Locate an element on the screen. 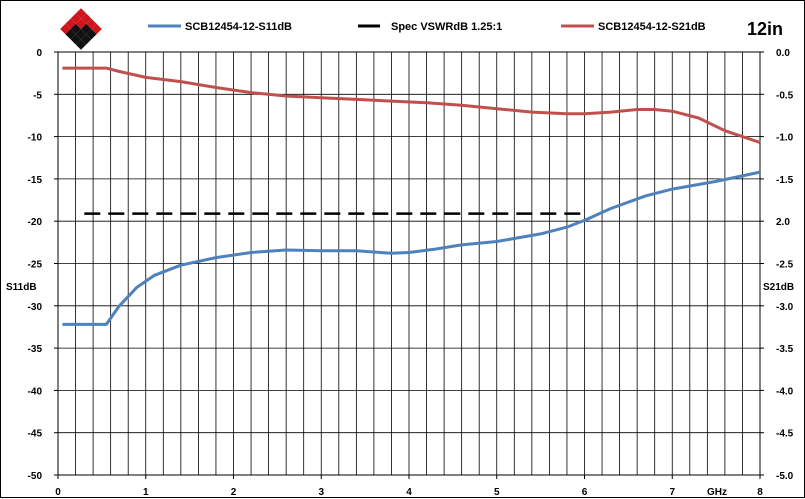 This screenshot has width=805, height=499. left-tick-label: -10 is located at coordinates (35, 138).